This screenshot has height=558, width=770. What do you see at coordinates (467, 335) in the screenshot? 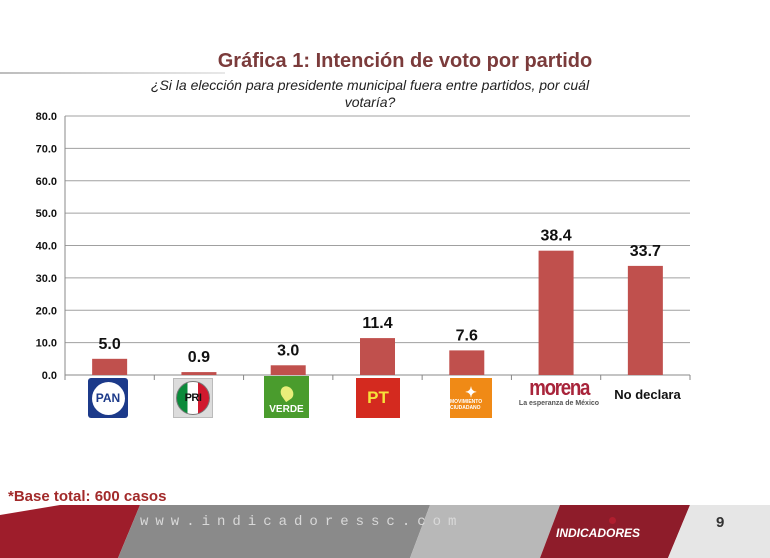
I see `data-label: 7.6` at bounding box center [467, 335].